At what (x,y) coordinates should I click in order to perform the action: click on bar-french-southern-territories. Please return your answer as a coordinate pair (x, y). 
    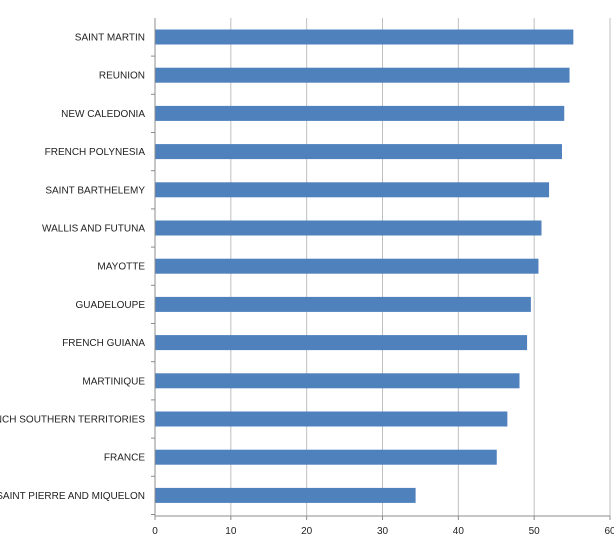
    Looking at the image, I should click on (331, 419).